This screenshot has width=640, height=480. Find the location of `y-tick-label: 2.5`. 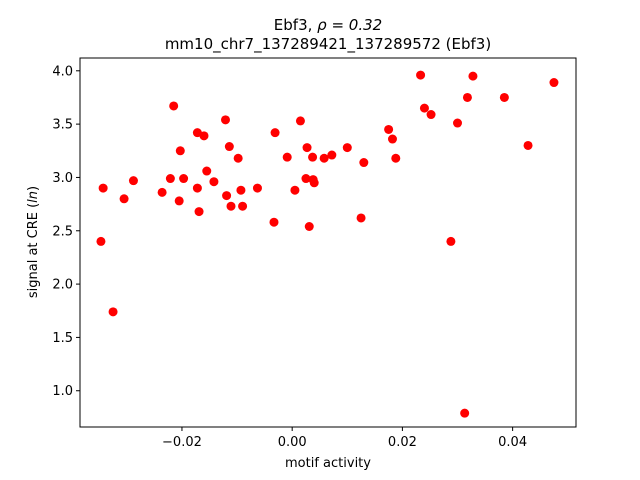

y-tick-label: 2.5 is located at coordinates (62, 231).